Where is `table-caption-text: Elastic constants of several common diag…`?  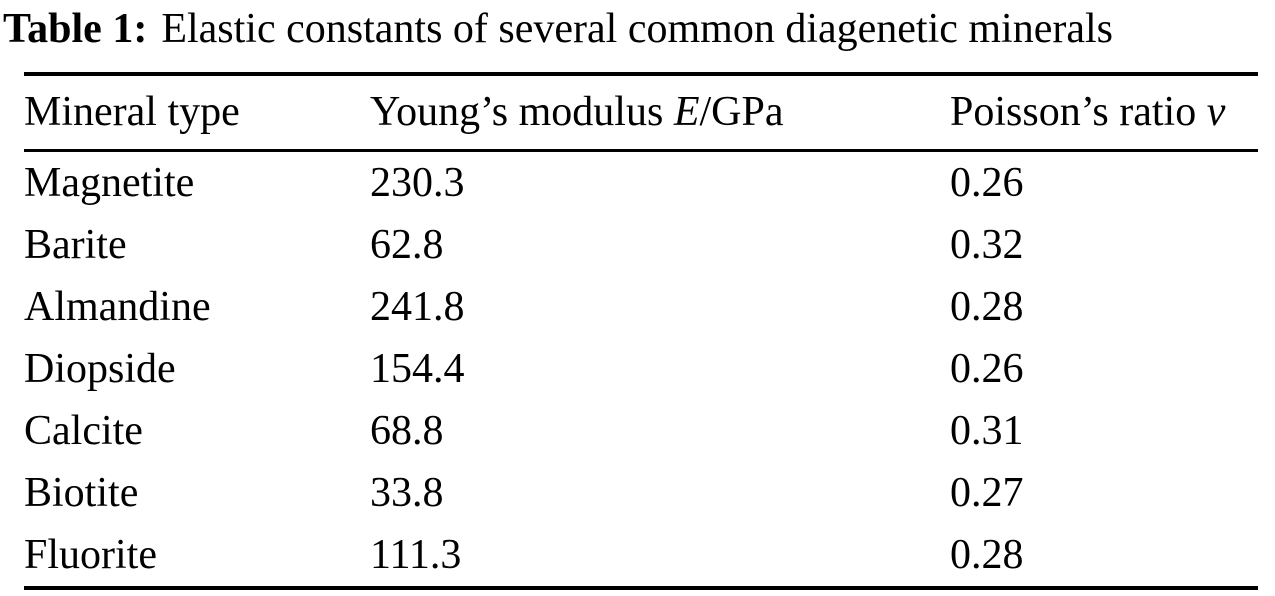
table-caption-text: Elastic constants of several common diag… is located at coordinates (637, 29).